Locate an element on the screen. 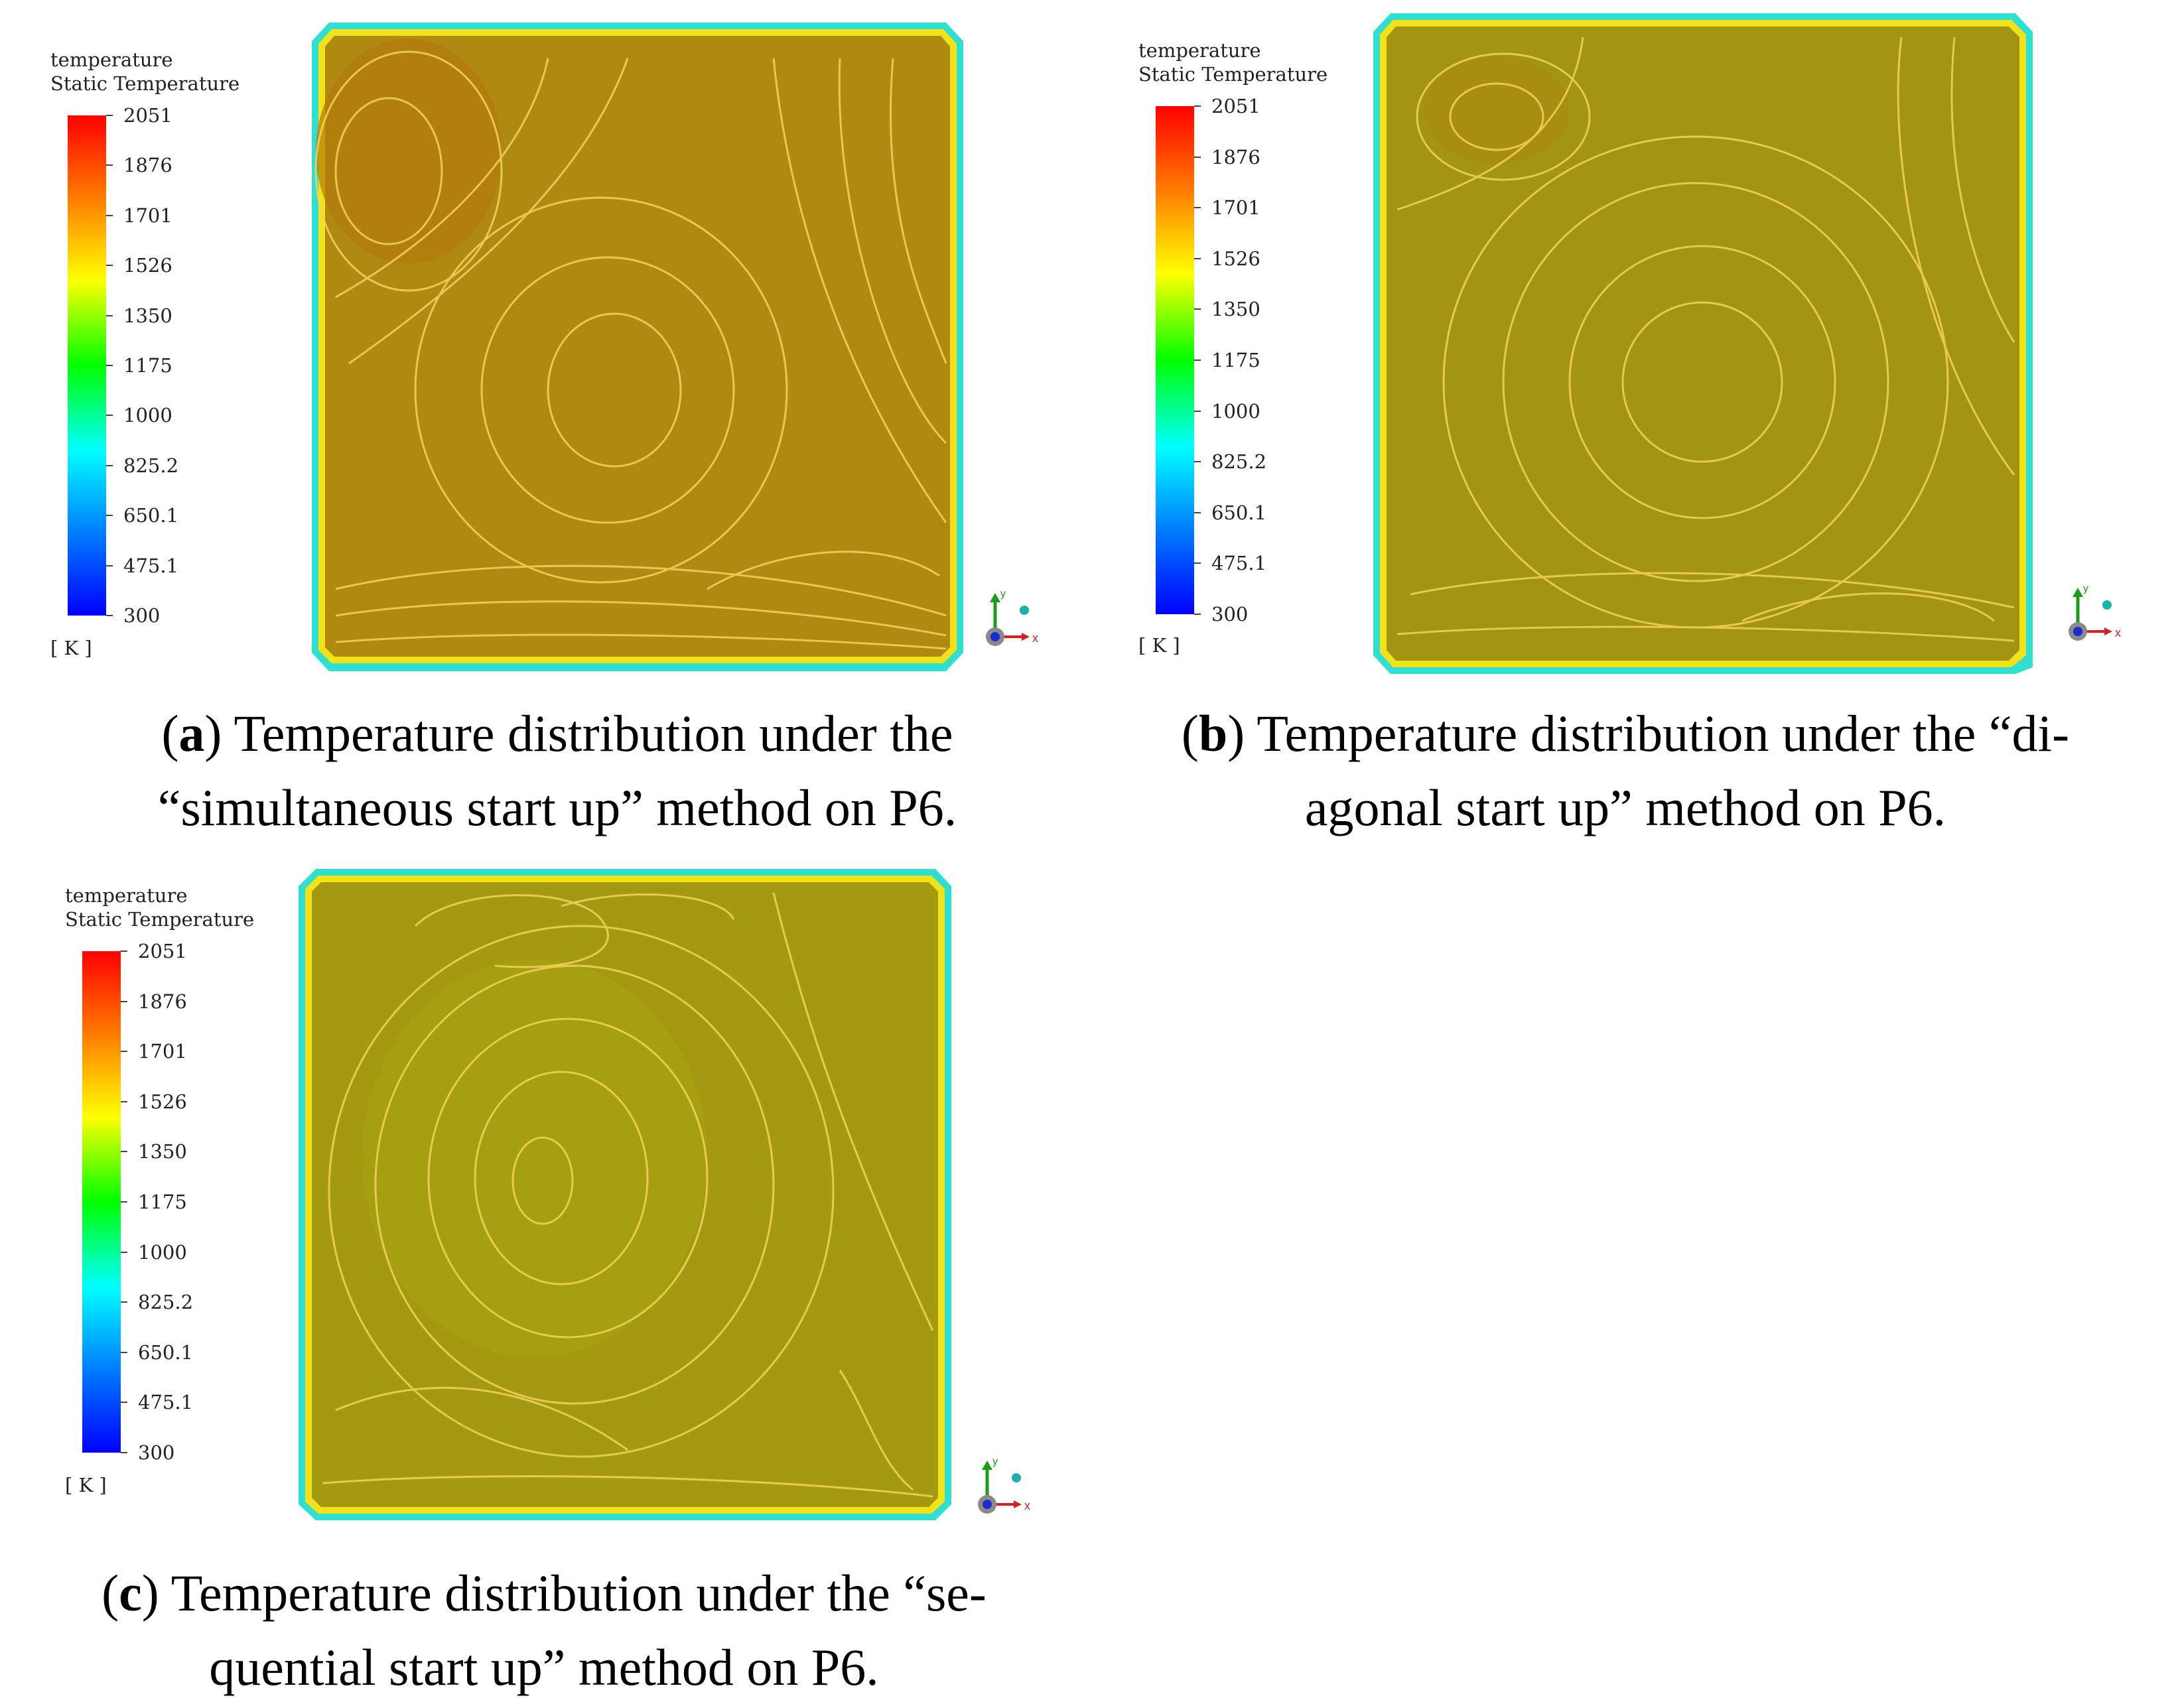 This screenshot has height=1708, width=2176. cool-zone is located at coordinates (534, 1158).